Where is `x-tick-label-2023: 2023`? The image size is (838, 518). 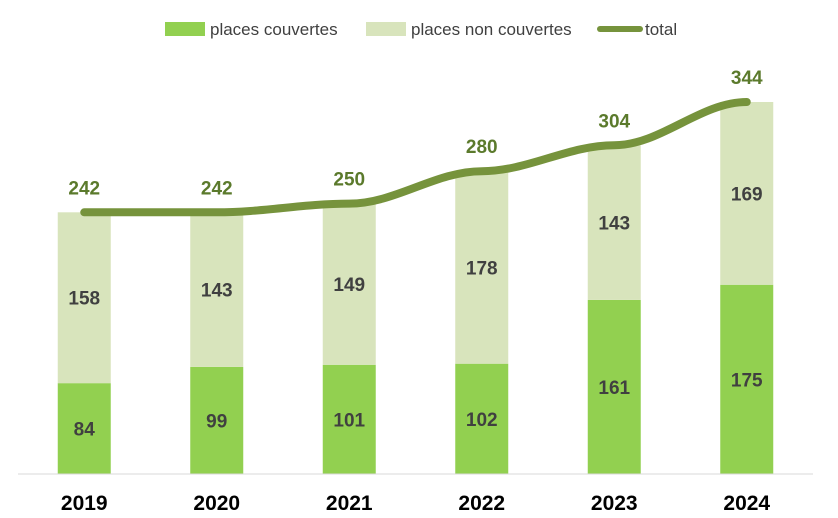
x-tick-label-2023: 2023 is located at coordinates (614, 503).